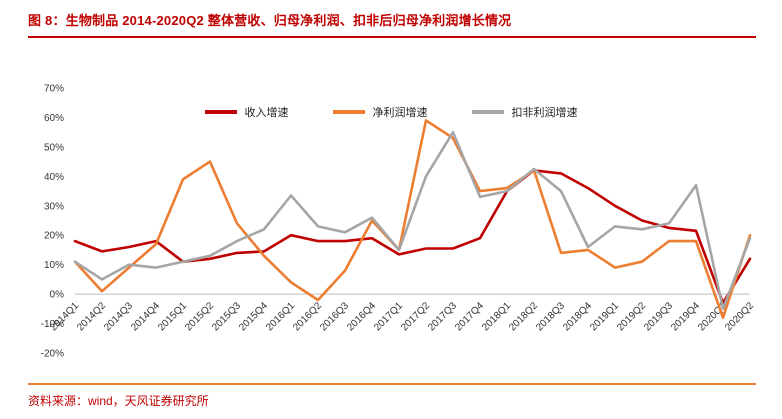  I want to click on x-tick-label: 2016Q3, so click(334, 316).